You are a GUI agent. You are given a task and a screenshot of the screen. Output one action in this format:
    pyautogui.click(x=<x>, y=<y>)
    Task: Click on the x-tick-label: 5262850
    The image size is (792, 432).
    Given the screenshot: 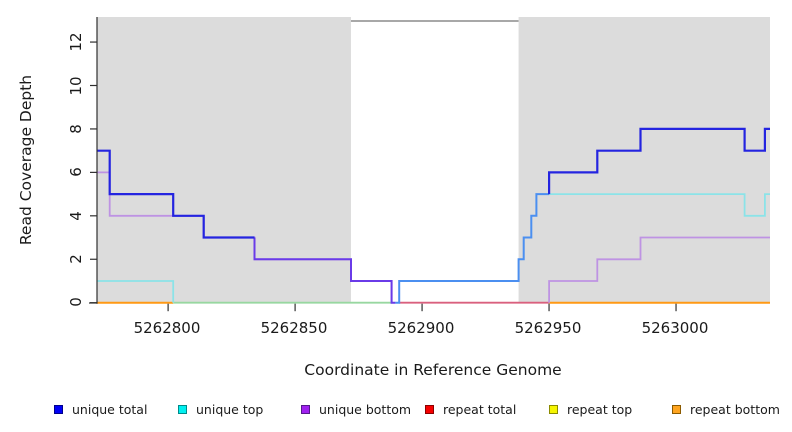 What is the action you would take?
    pyautogui.click(x=294, y=328)
    